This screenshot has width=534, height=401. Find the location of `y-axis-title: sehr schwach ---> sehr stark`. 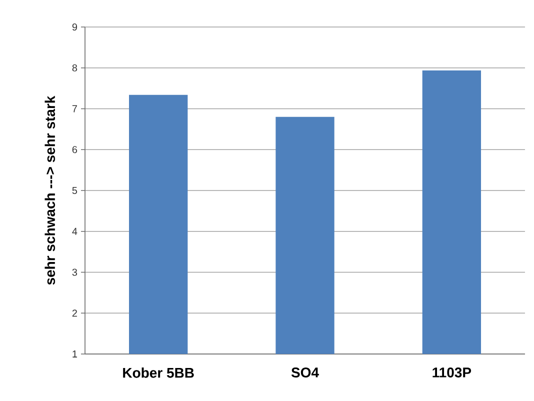

y-axis-title: sehr schwach ---> sehr stark is located at coordinates (50, 190).